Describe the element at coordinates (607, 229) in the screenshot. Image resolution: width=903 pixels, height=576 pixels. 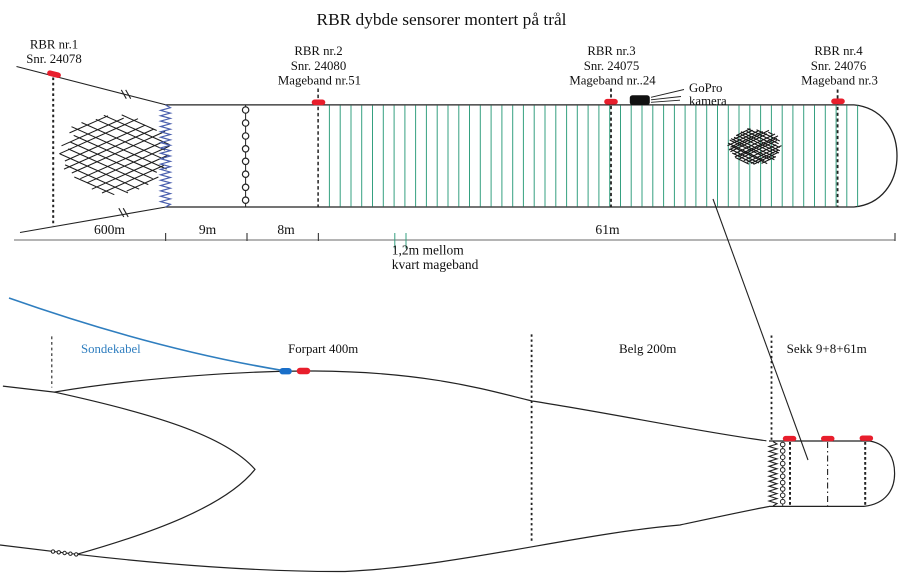
I see `svg-text: 61m` at that location.